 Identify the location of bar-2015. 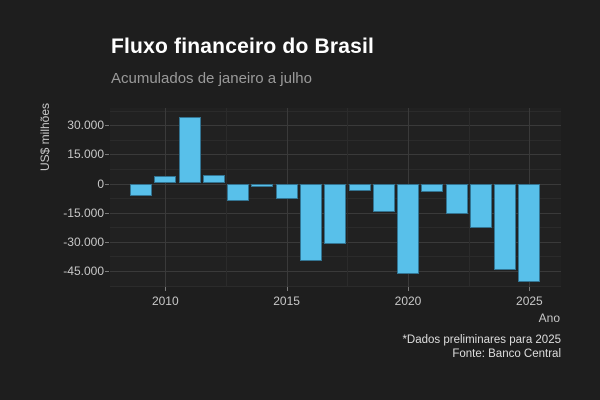
(286, 191).